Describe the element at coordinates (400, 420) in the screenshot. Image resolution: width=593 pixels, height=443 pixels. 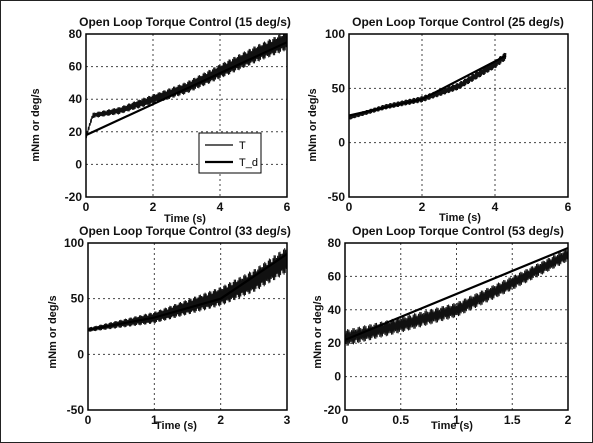
I see `x-tick-label: 0.5` at that location.